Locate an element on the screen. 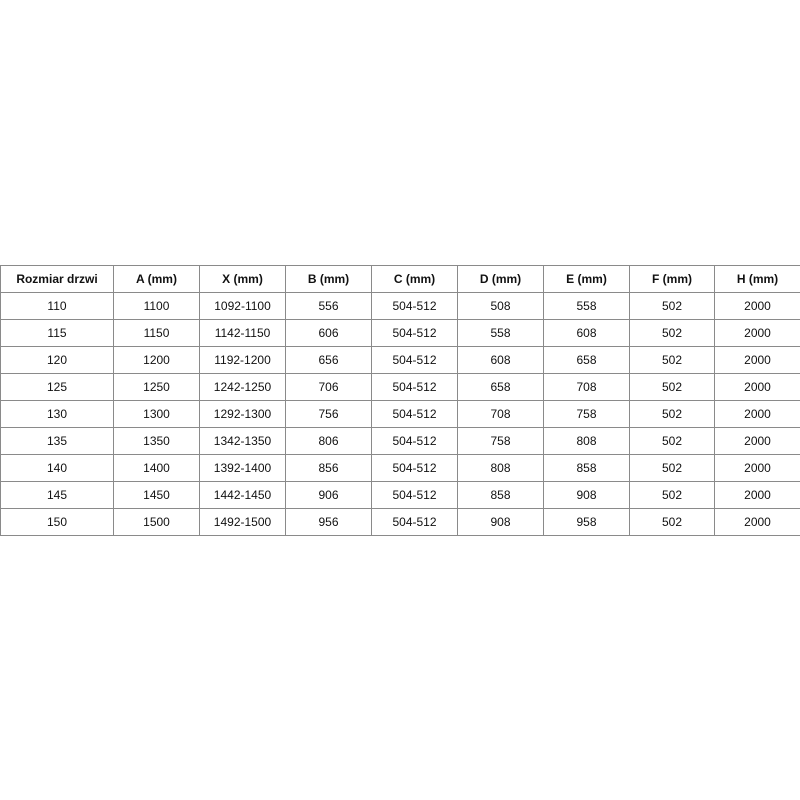  table-cell: 1242-1250 is located at coordinates (242, 387).